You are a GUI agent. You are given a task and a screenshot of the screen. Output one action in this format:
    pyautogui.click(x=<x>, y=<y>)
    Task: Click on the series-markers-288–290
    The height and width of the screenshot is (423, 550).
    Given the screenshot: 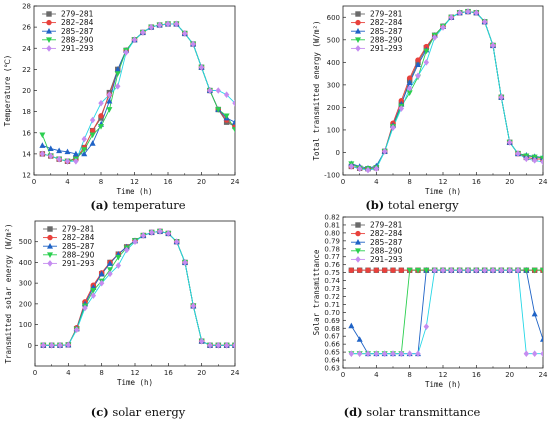 What is the action you would take?
    pyautogui.click(x=445, y=312)
    